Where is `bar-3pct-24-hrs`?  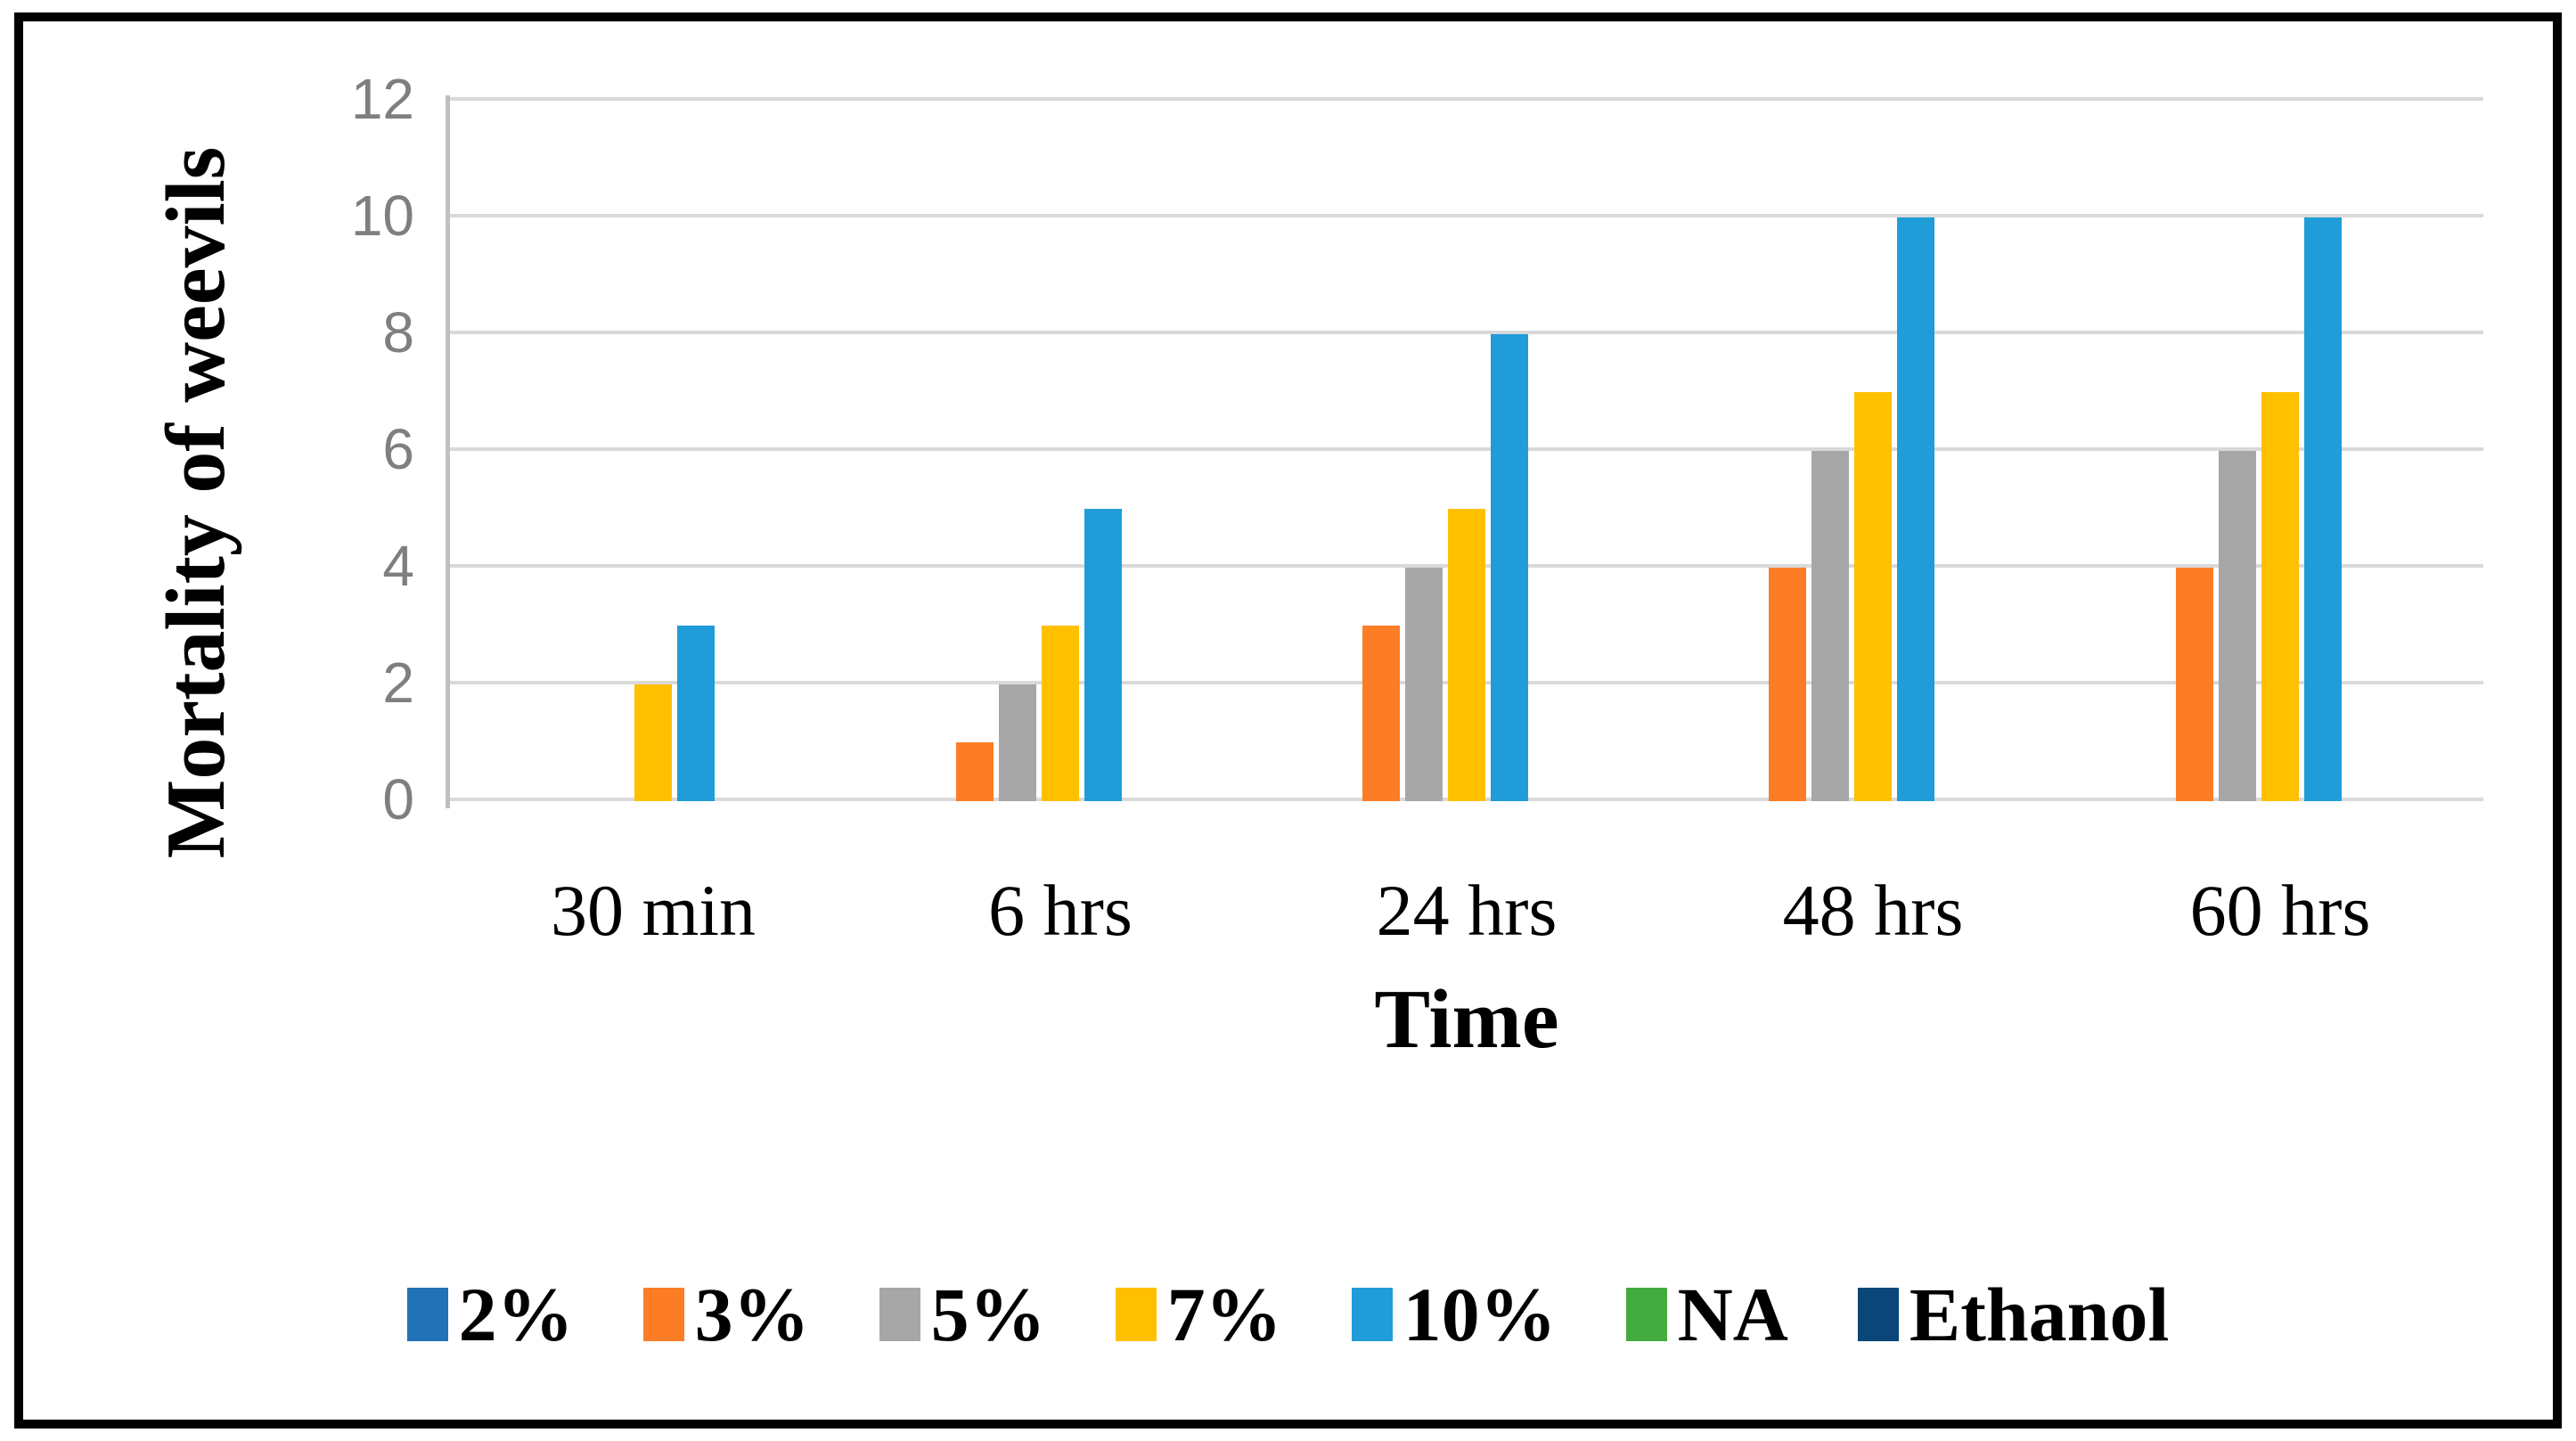
bar-3pct-24-hrs is located at coordinates (1381, 713).